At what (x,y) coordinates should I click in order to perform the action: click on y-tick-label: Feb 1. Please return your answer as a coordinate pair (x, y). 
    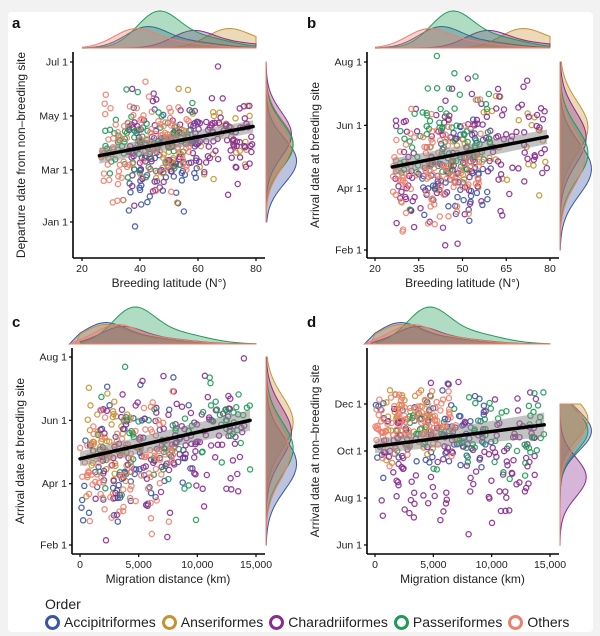
    Looking at the image, I should click on (53, 546).